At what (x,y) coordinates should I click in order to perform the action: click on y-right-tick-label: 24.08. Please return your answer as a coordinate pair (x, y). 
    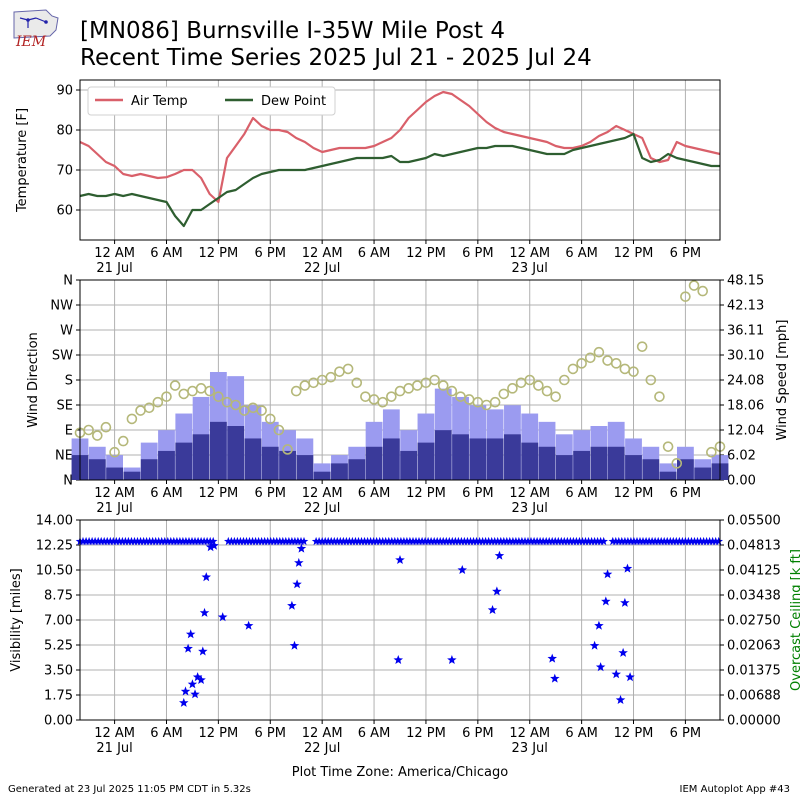
    Looking at the image, I should click on (745, 381).